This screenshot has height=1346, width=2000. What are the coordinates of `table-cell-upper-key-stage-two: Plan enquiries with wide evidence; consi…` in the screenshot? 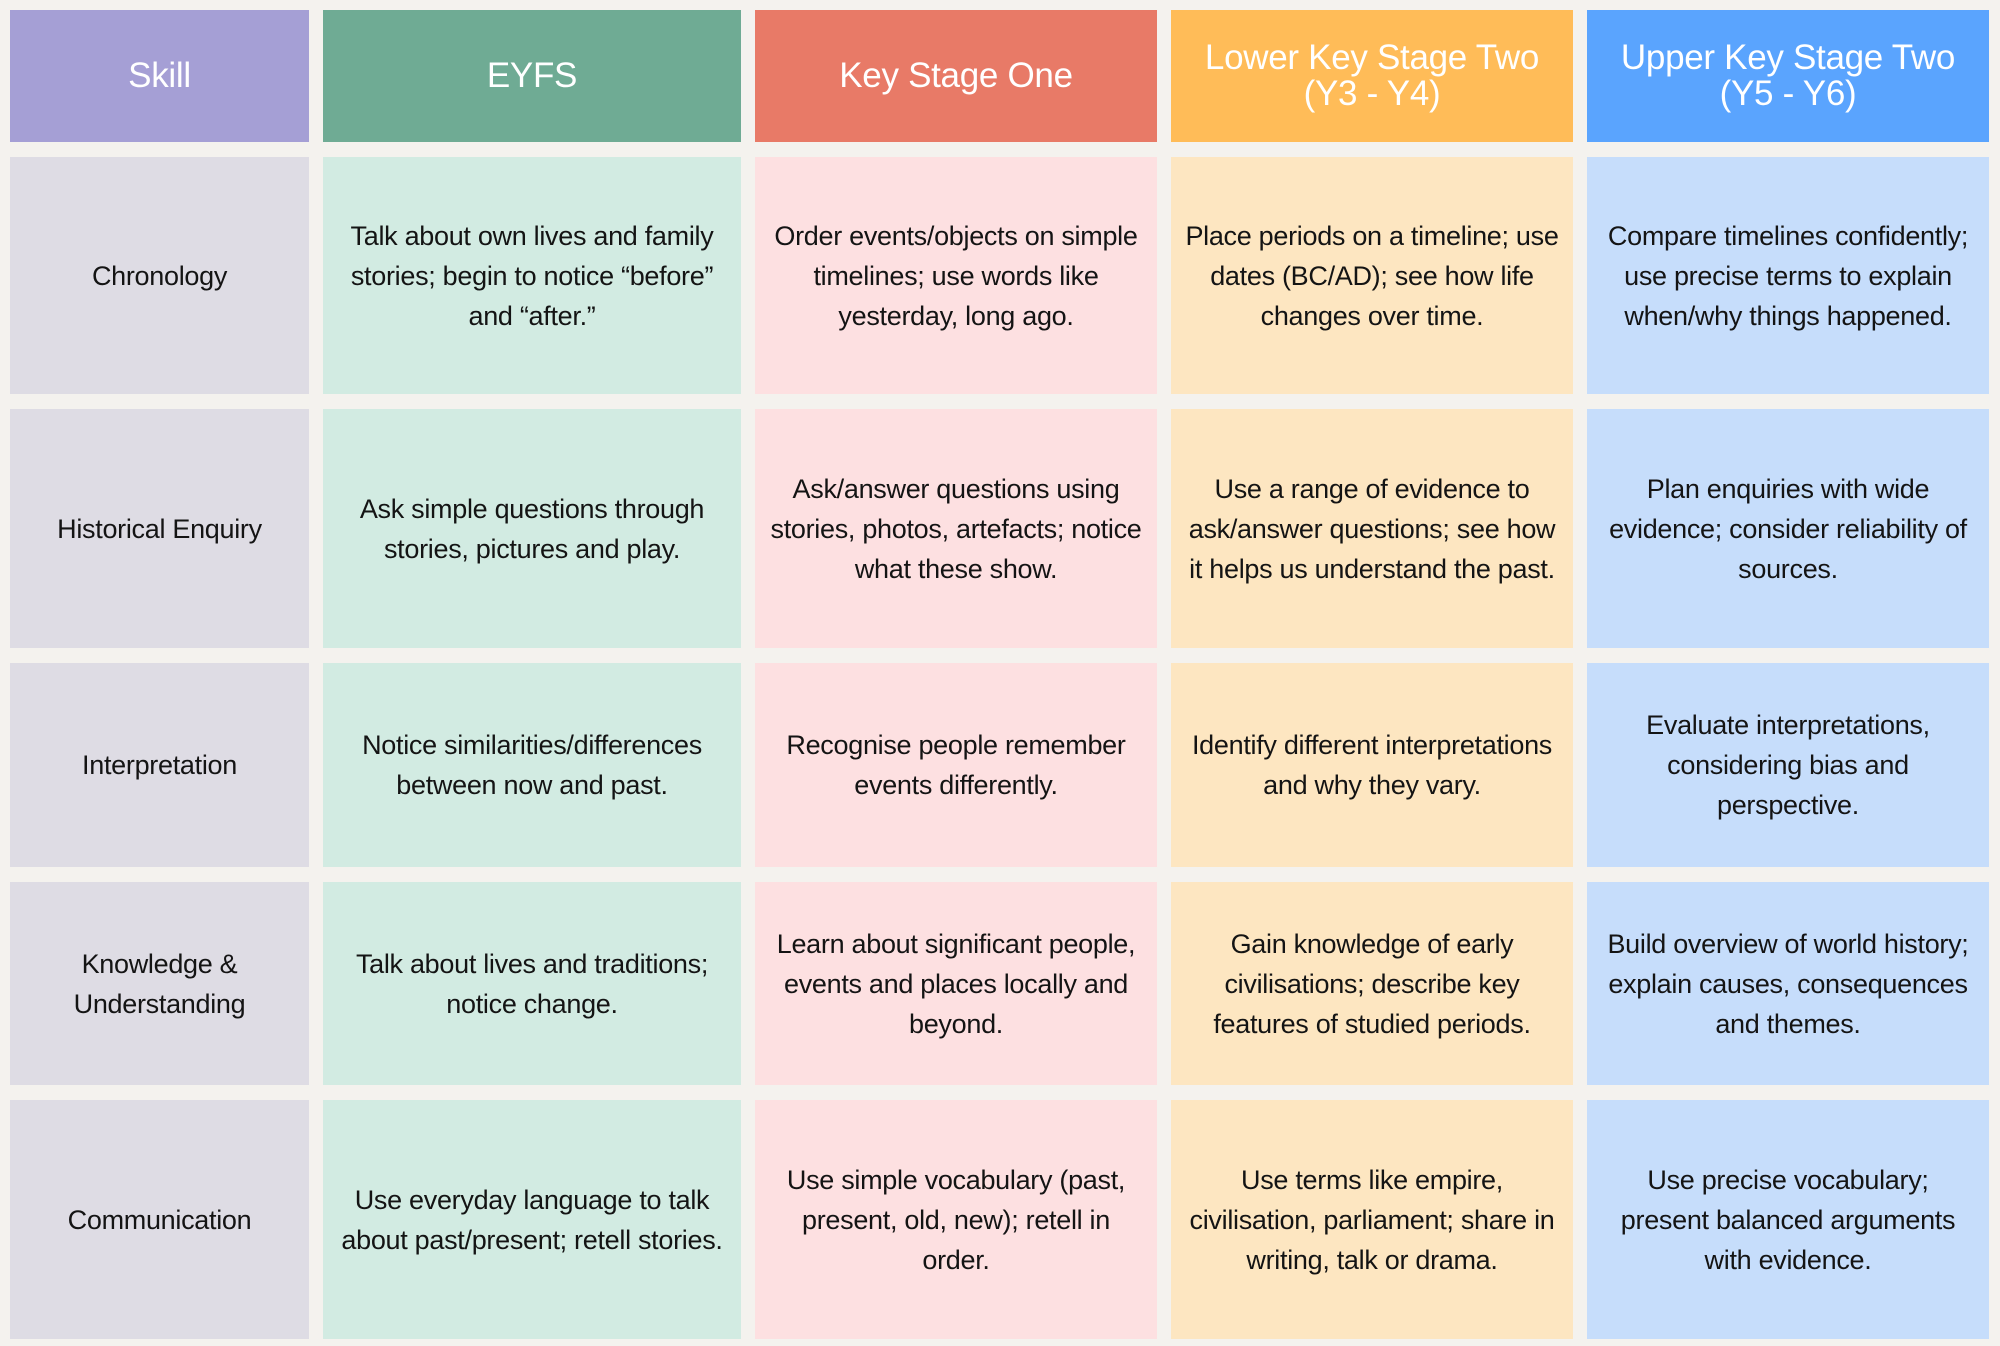 It's located at (1788, 528).